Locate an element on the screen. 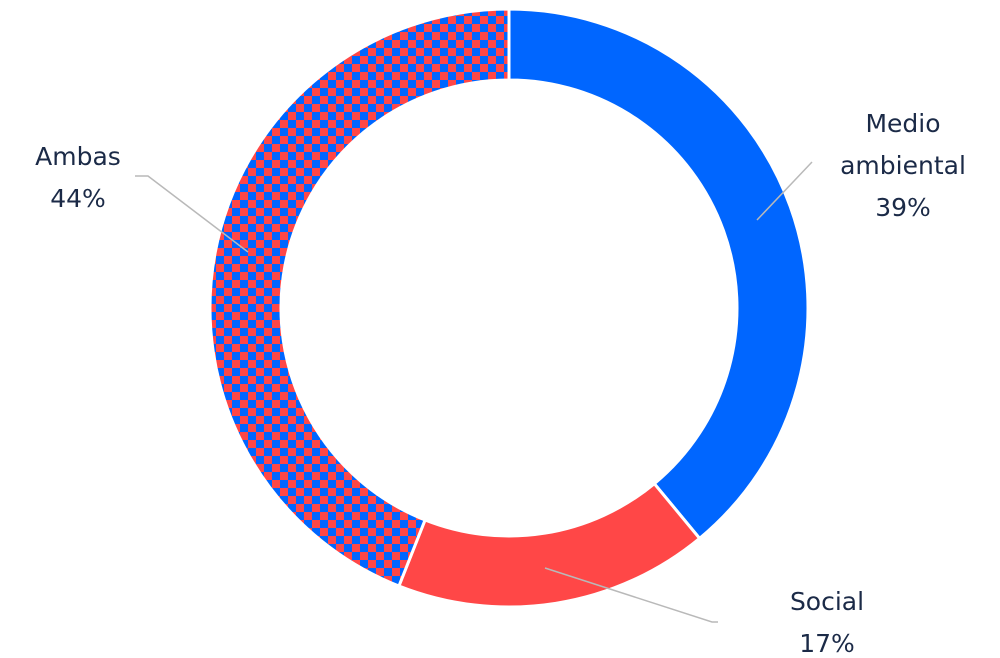  donut-segment is located at coordinates (549, 545).